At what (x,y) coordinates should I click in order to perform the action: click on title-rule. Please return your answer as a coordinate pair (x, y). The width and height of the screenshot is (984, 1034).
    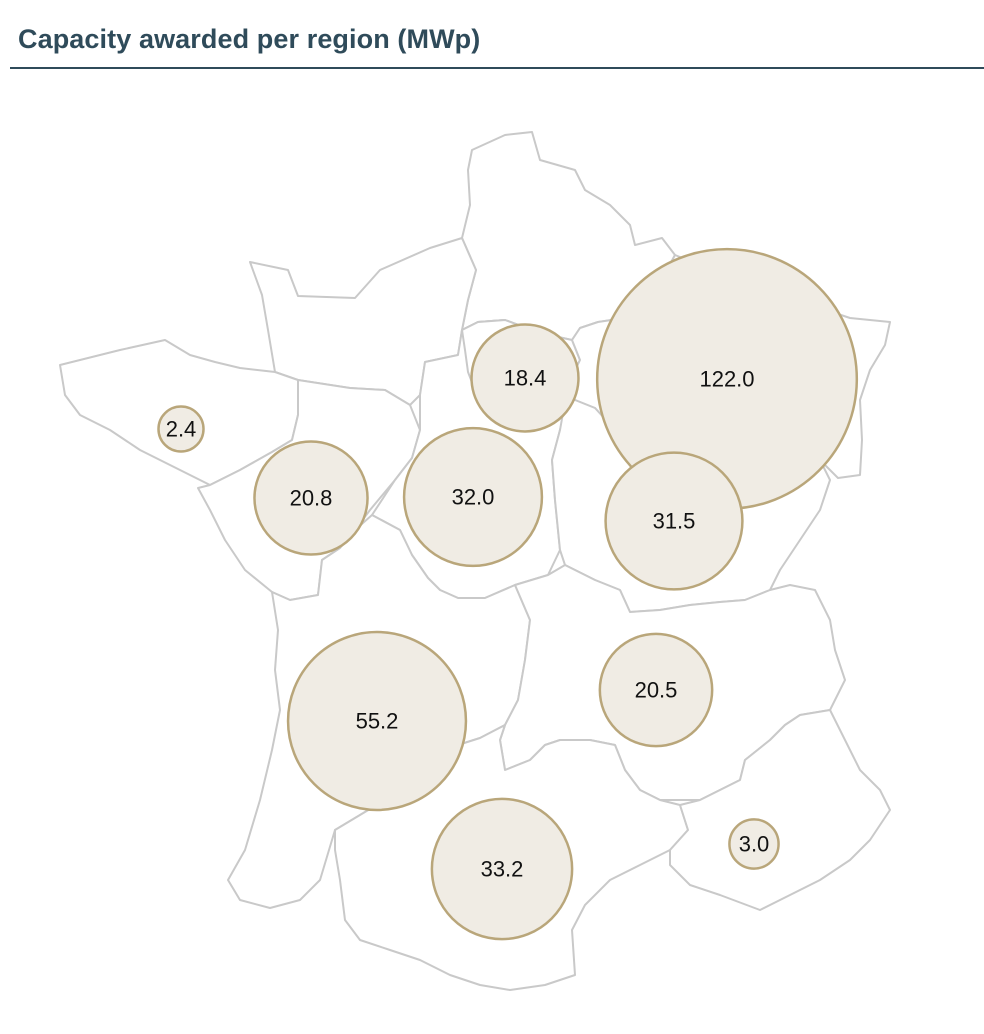
    Looking at the image, I should click on (497, 68).